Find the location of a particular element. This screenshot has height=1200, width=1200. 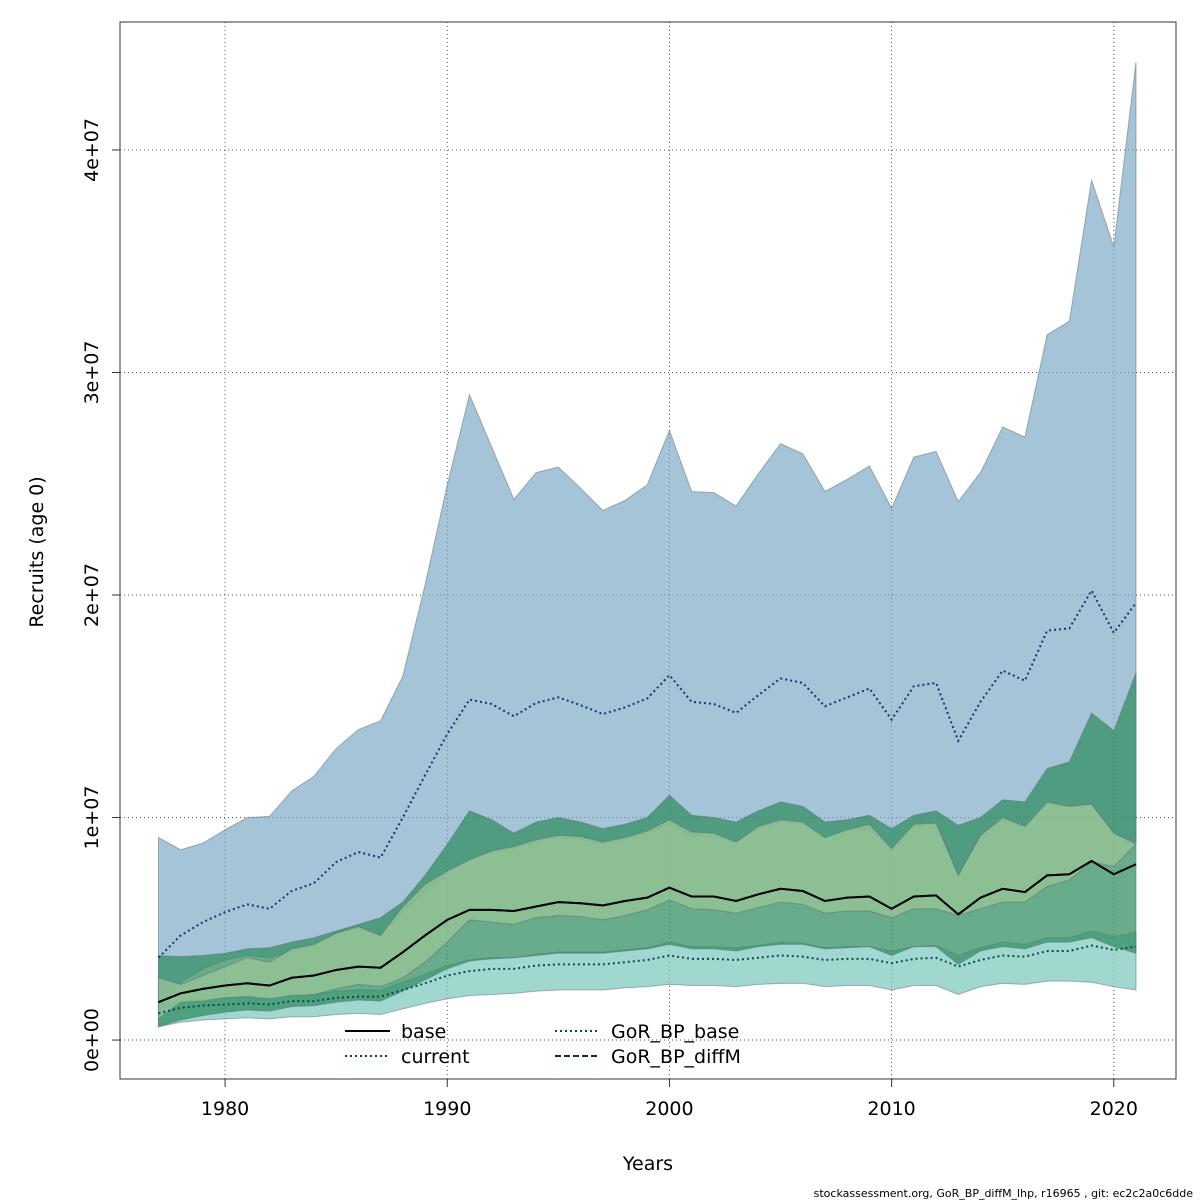

y-tick-label: 3e+07 is located at coordinates (92, 373).